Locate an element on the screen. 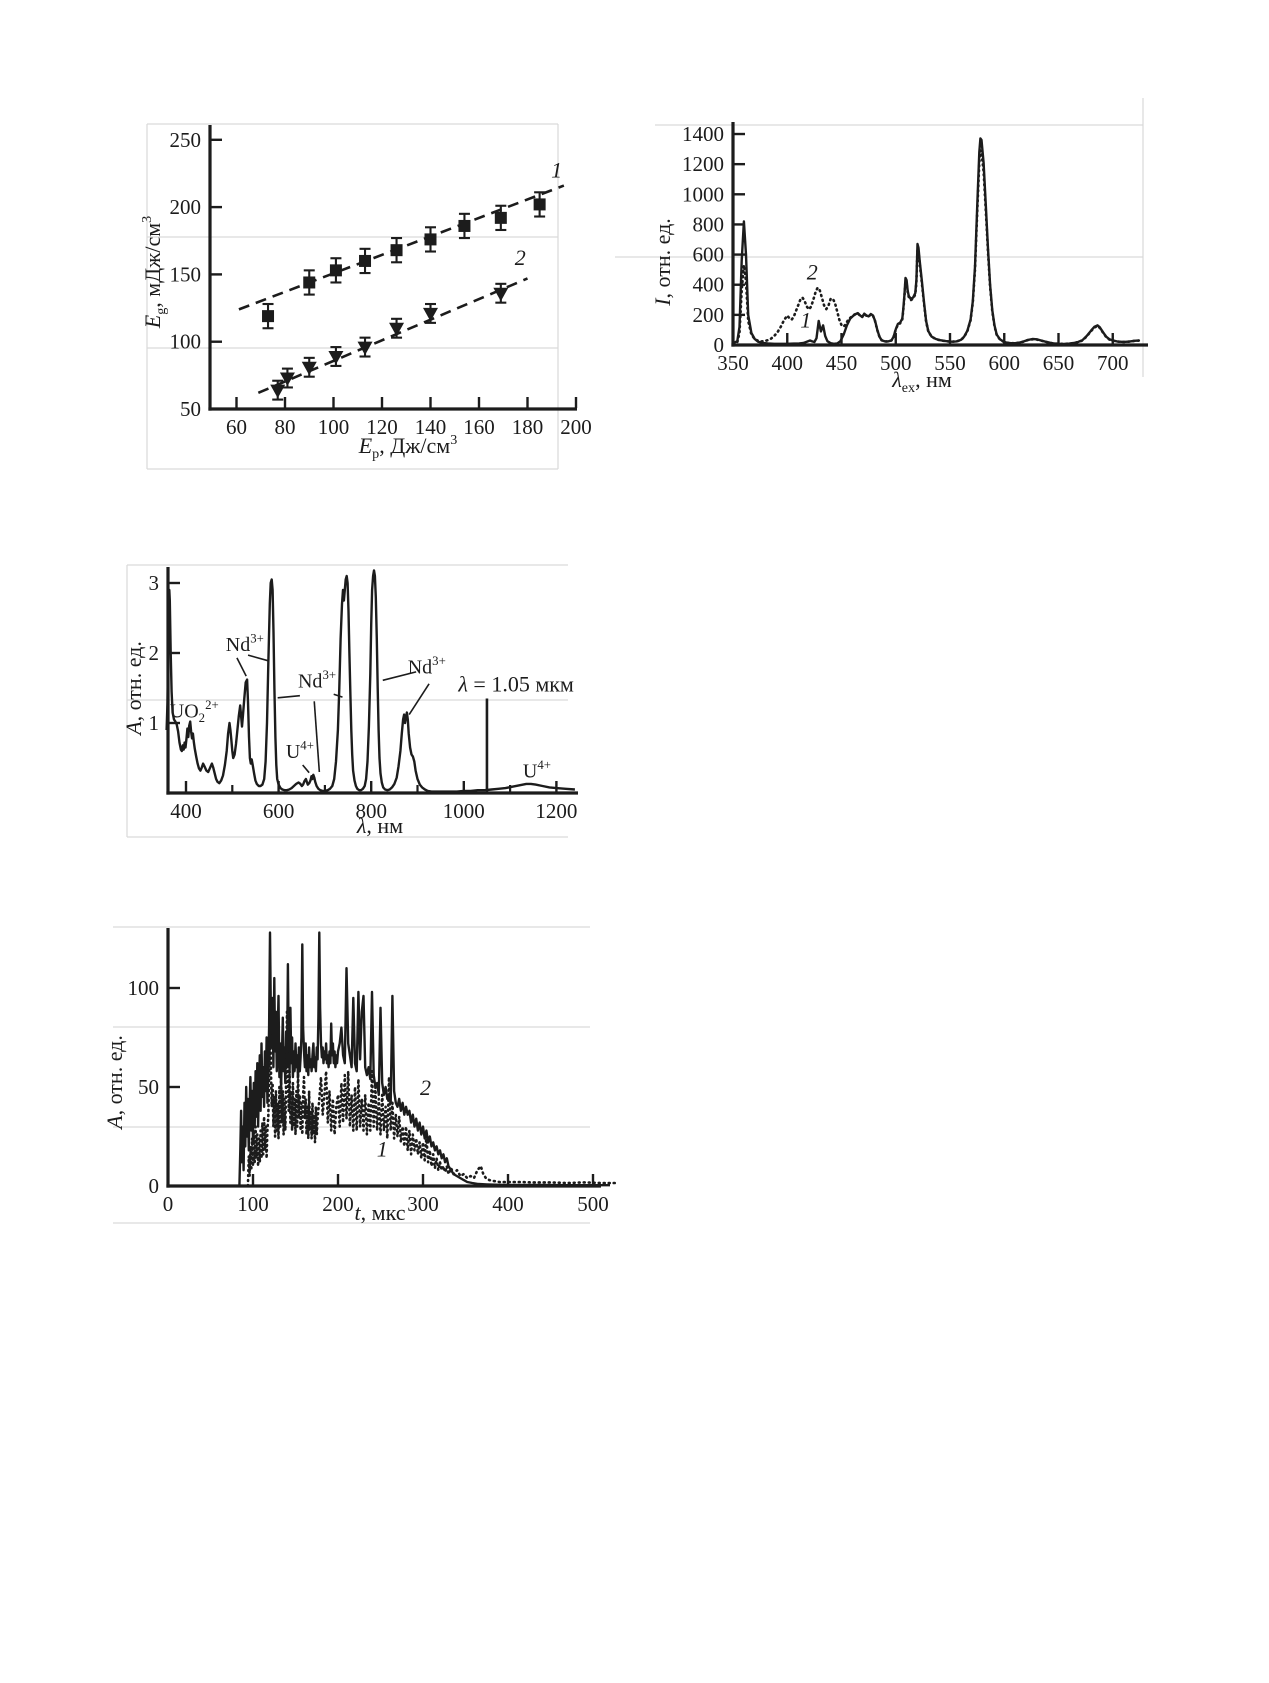 This screenshot has height=1683, width=1269. wavelength-marker-label: λ = 1.05 мкм is located at coordinates (515, 684).